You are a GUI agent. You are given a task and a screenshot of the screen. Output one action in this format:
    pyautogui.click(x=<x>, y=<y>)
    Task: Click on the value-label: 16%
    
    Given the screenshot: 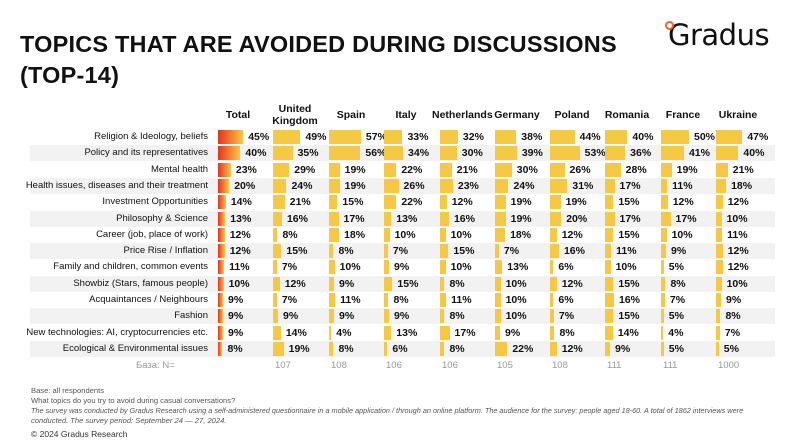 What is the action you would take?
    pyautogui.click(x=574, y=251)
    